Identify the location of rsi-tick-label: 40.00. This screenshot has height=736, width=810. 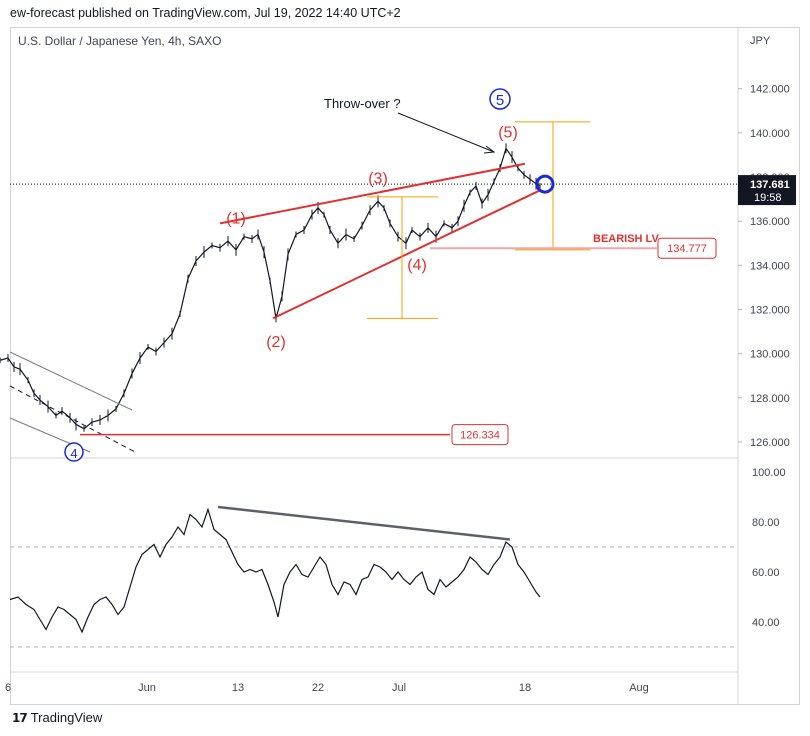
(766, 623).